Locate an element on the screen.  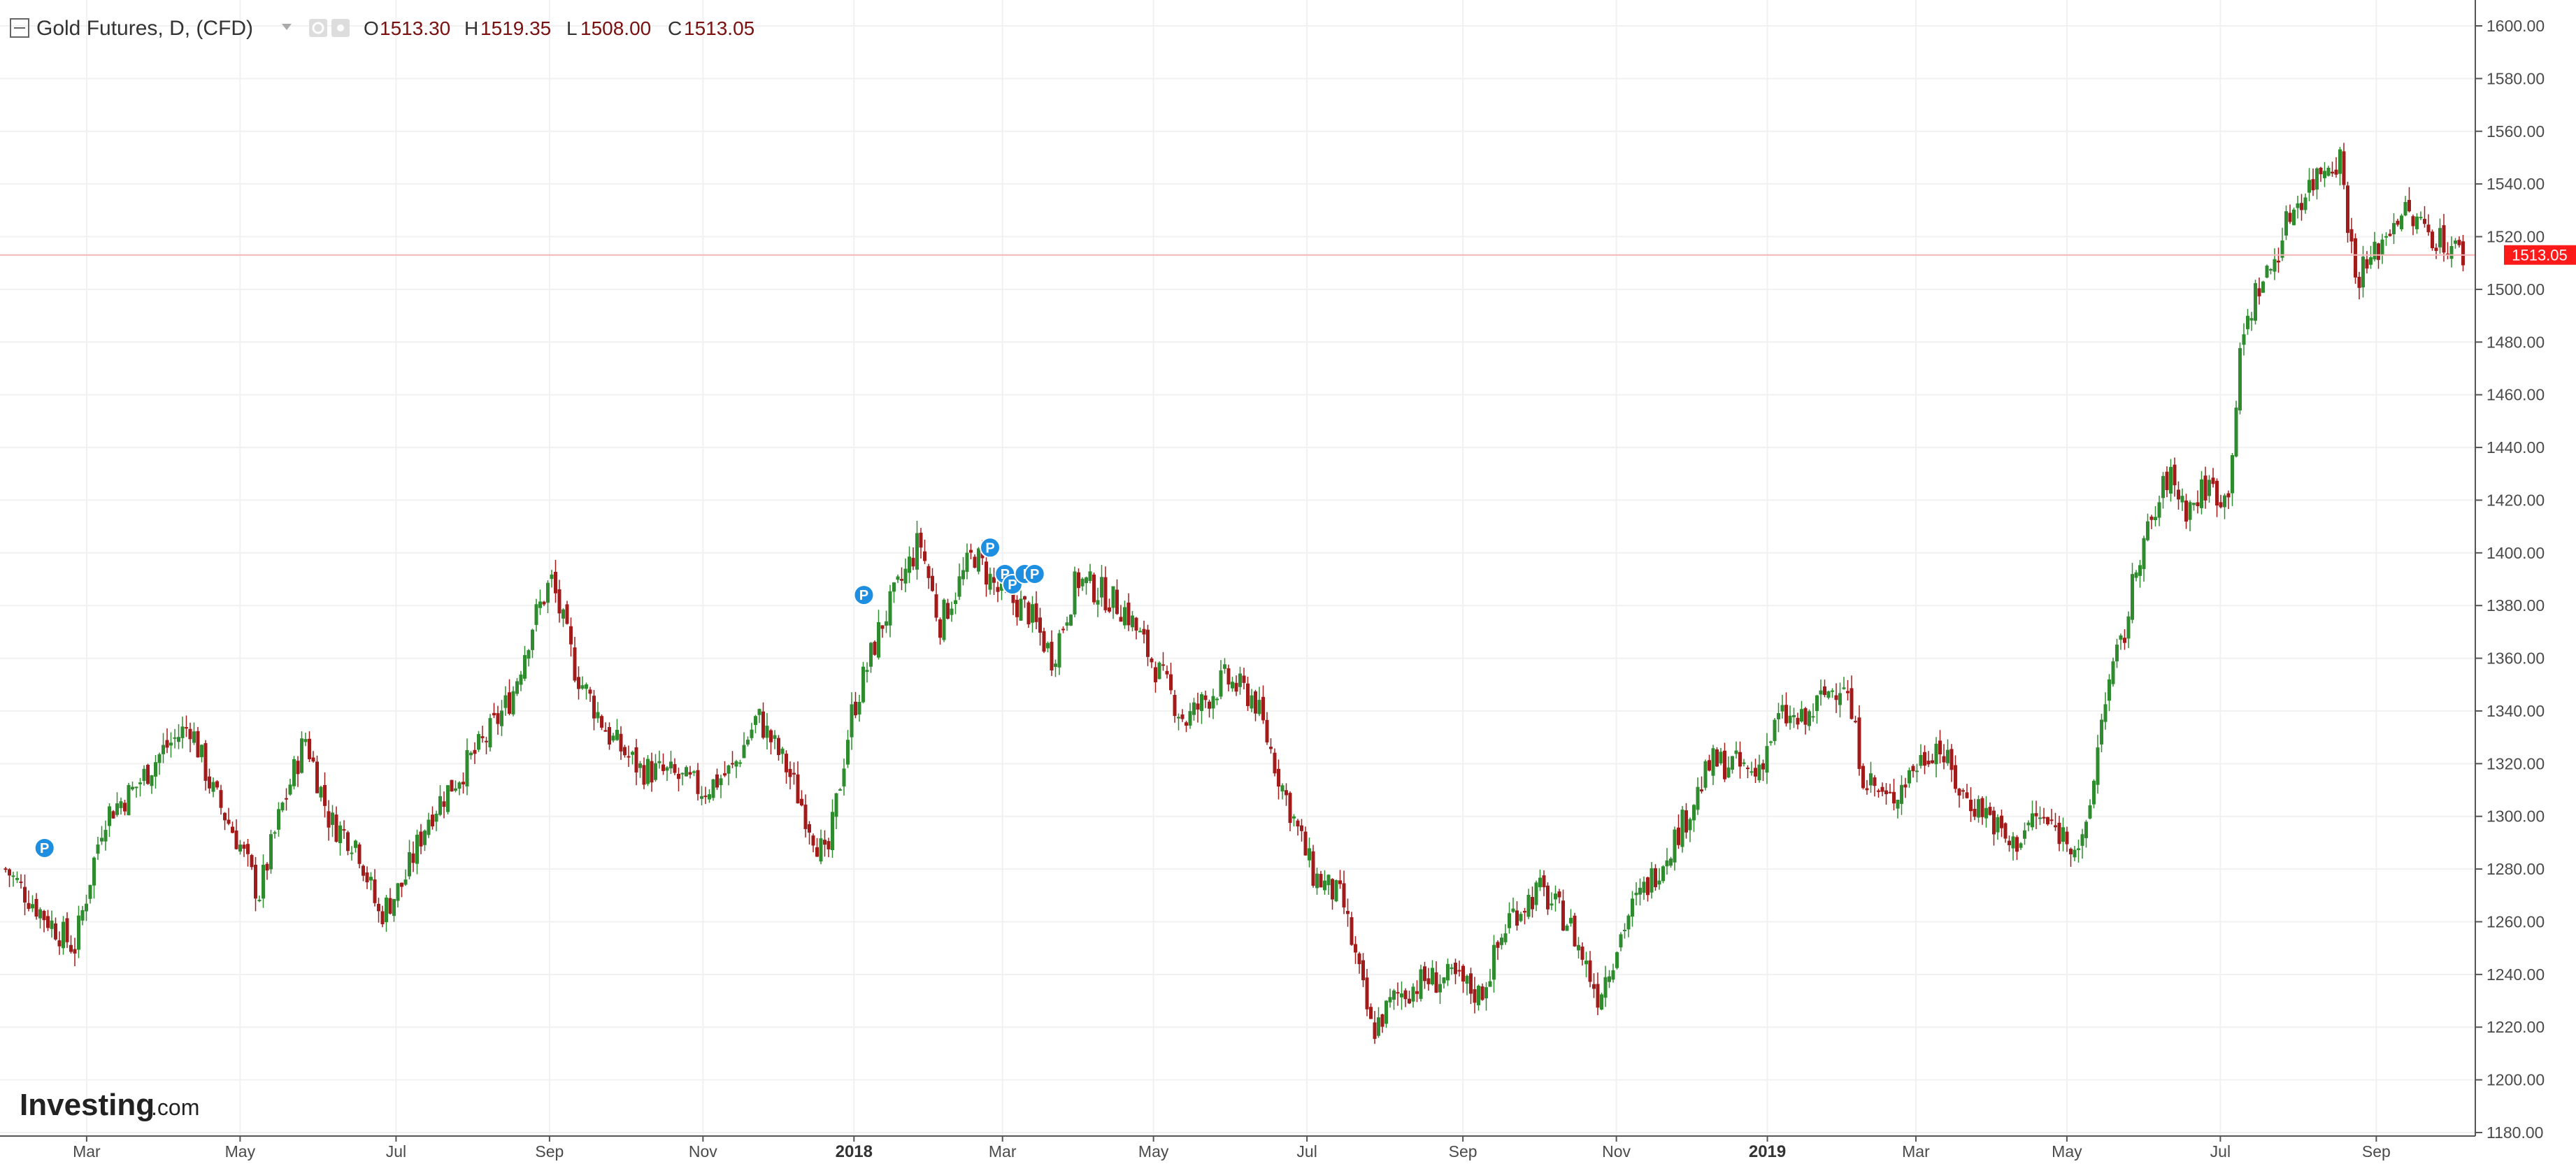
last-price-tag: 1513.05 is located at coordinates (2540, 255).